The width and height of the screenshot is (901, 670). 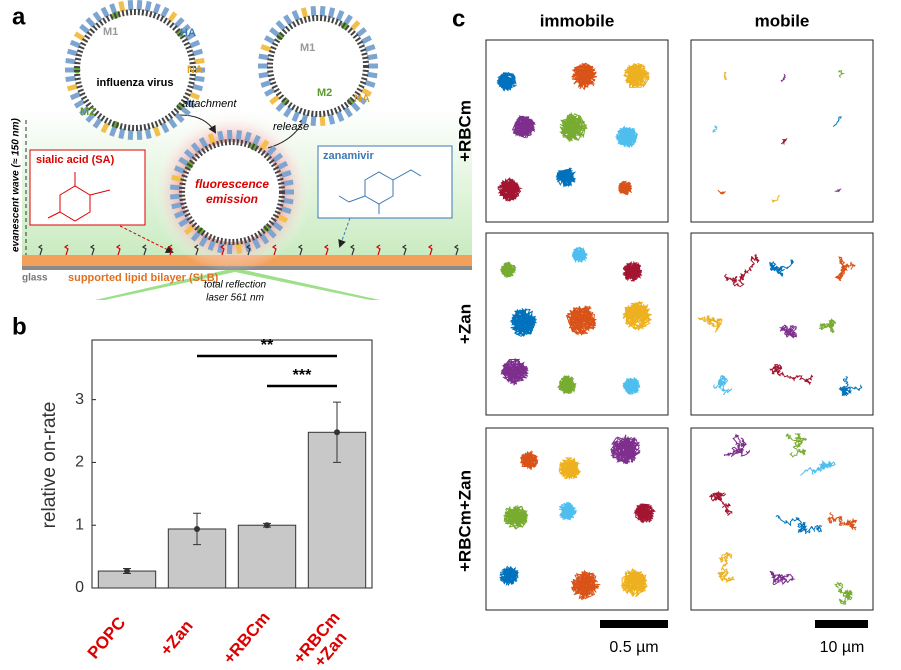 I want to click on release-label: release, so click(x=291, y=127).